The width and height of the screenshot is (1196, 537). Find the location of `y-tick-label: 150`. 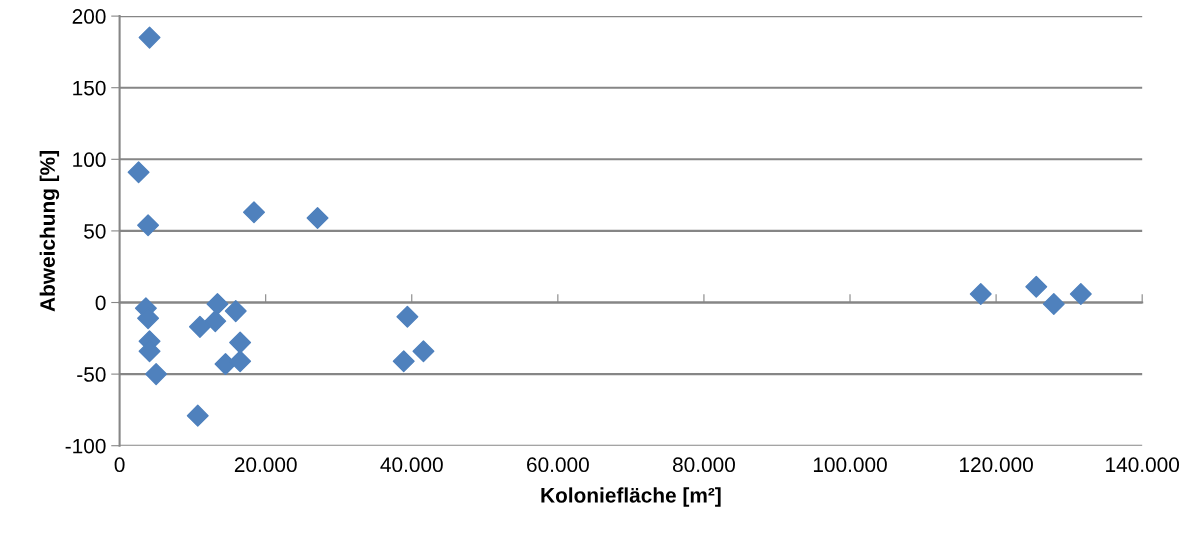

y-tick-label: 150 is located at coordinates (89, 88).